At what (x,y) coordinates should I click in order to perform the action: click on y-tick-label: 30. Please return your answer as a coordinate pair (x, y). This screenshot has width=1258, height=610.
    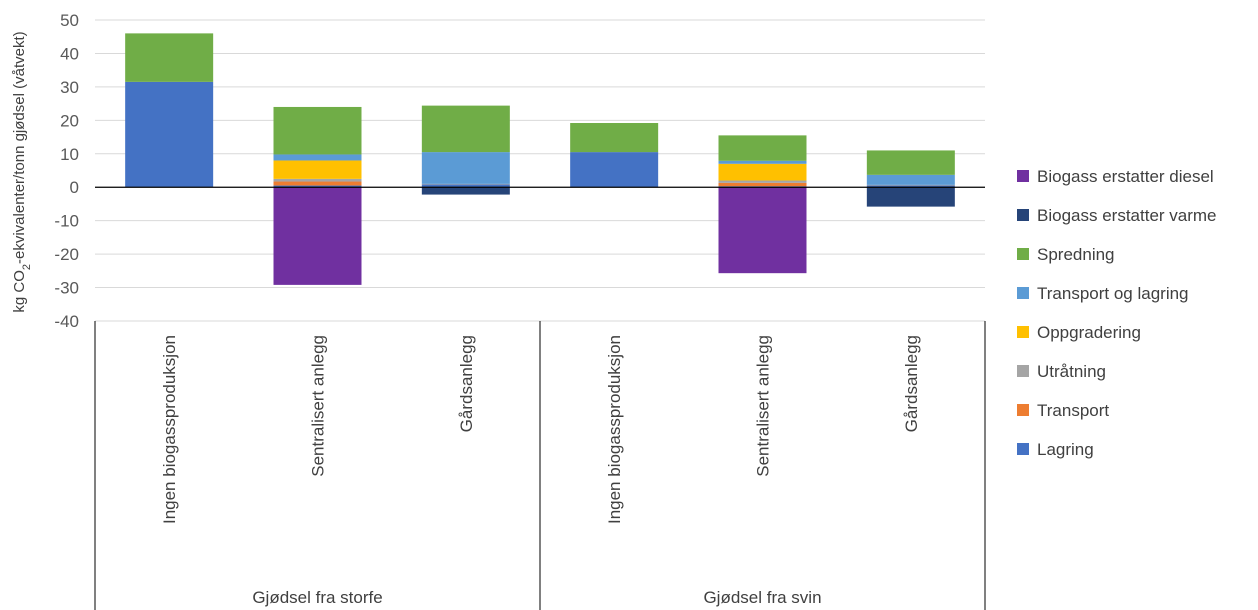
    Looking at the image, I should click on (69, 87).